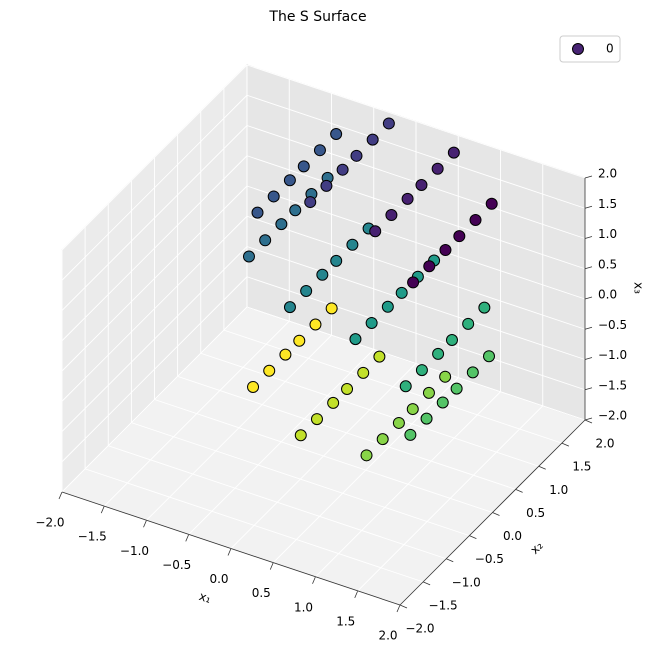 The height and width of the screenshot is (656, 645). What do you see at coordinates (578, 49) in the screenshot?
I see `legend-marker` at bounding box center [578, 49].